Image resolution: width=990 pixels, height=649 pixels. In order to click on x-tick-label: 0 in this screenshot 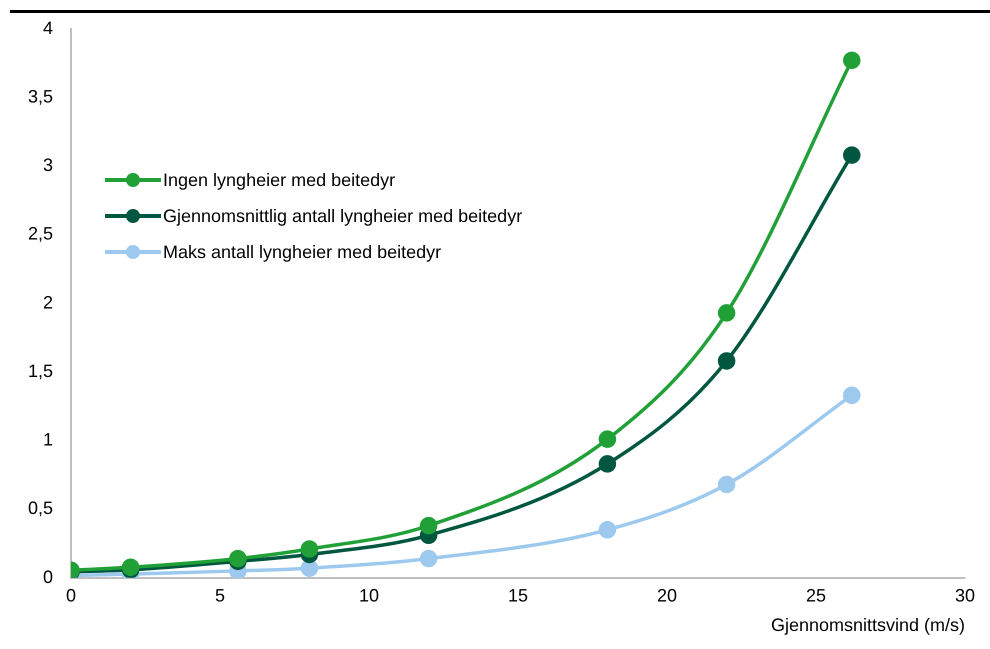, I will do `click(71, 596)`.